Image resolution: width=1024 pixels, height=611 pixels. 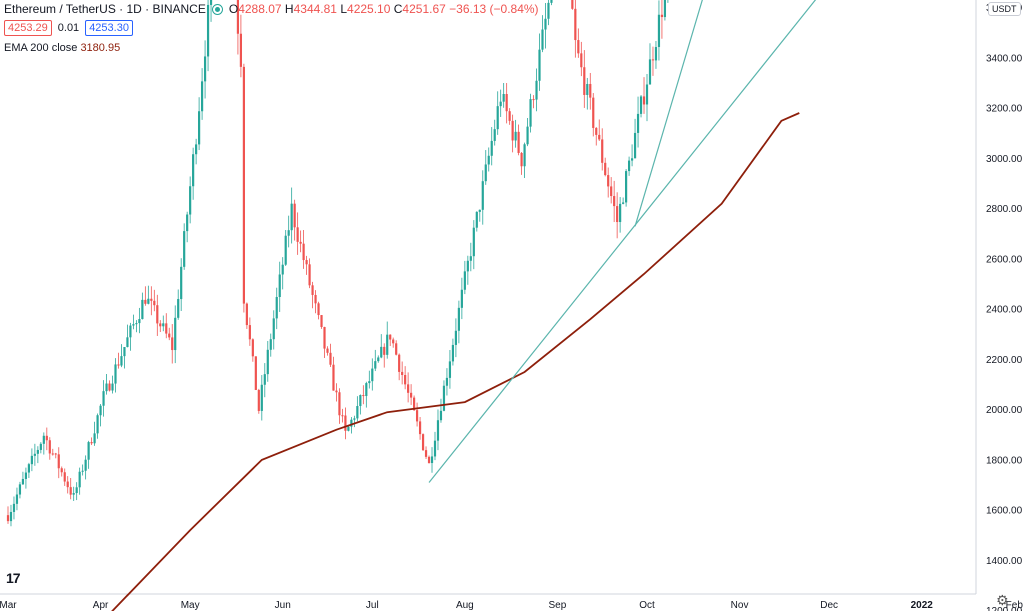 I want to click on y-tick-label: 2600.00, so click(x=1004, y=259).